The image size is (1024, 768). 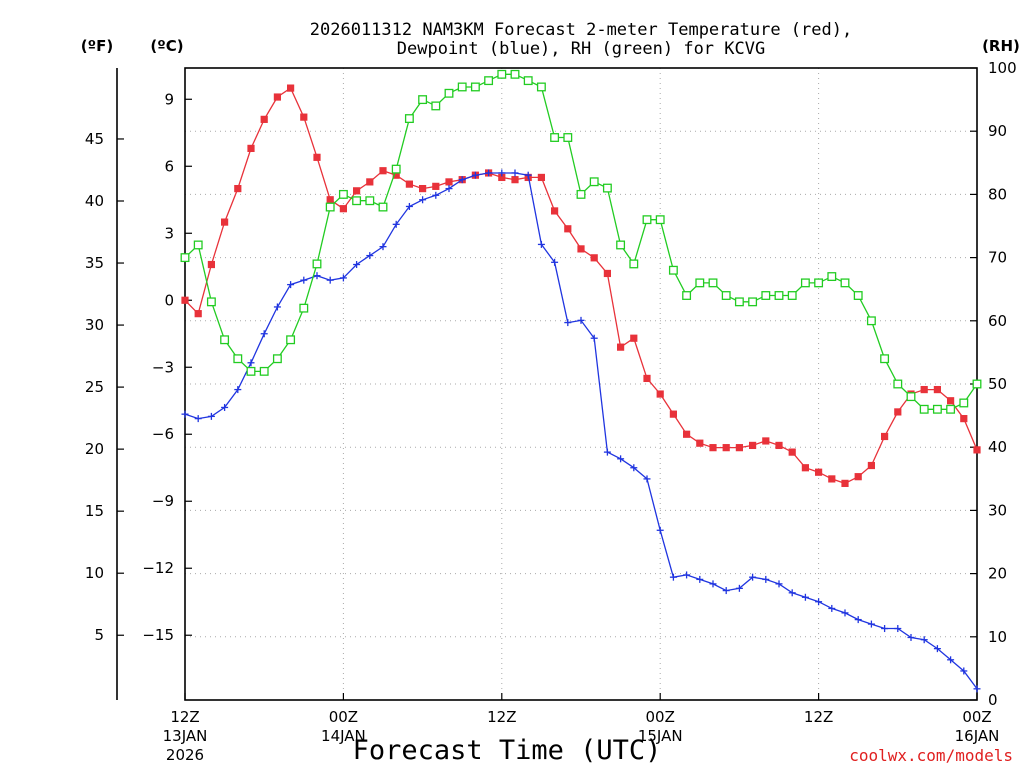 I want to click on rh-tick-label: 100, so click(x=1002, y=68).